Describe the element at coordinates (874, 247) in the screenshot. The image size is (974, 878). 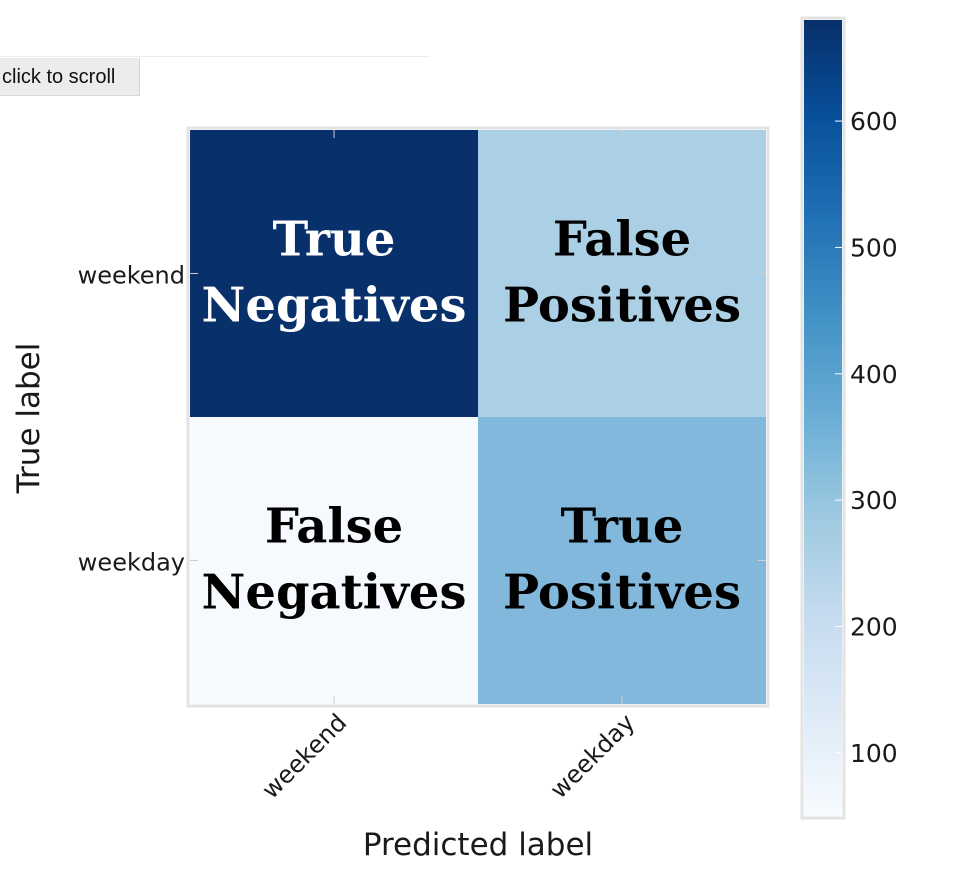
I see `colorbar-tick-label: 500` at that location.